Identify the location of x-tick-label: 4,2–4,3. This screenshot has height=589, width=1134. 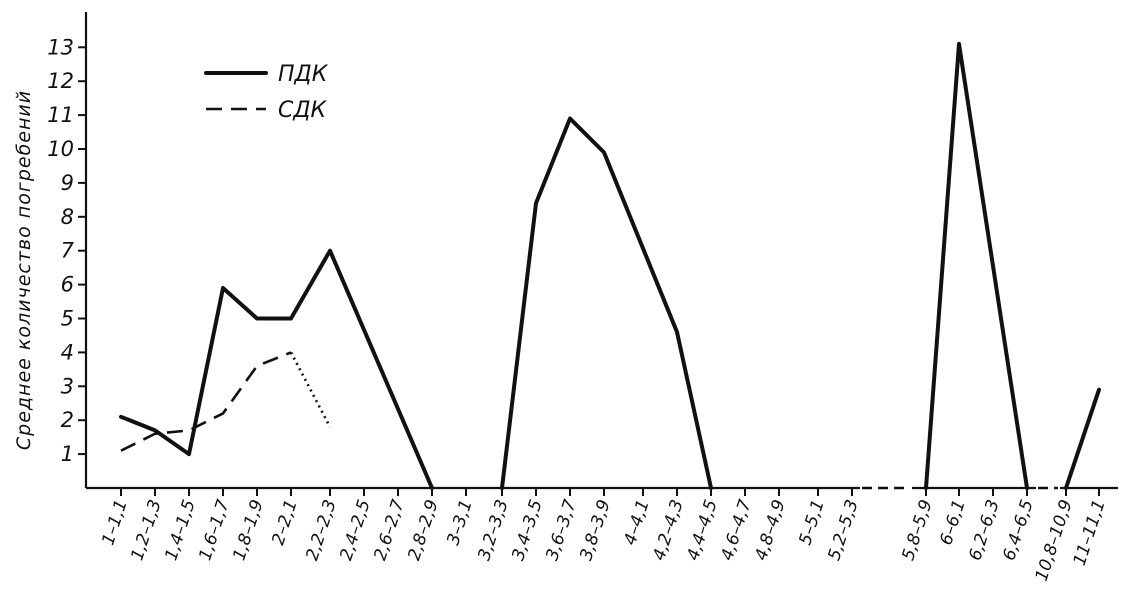
(668, 530).